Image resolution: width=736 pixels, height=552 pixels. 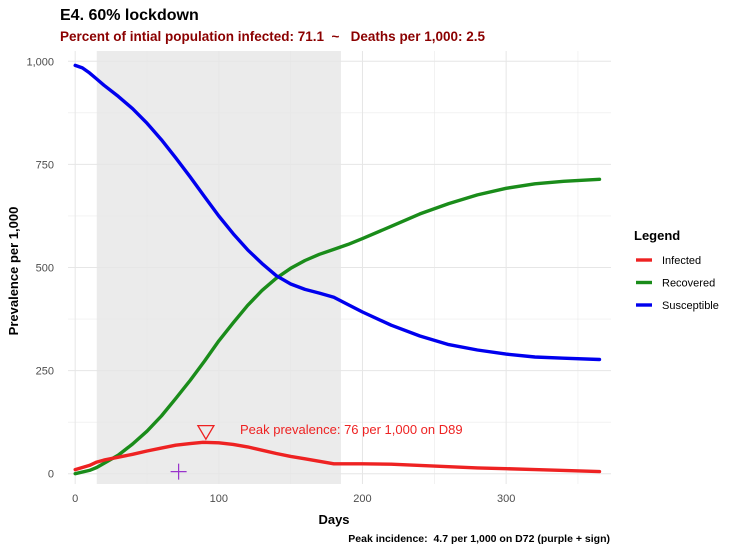 What do you see at coordinates (293, 499) in the screenshot?
I see `x-tick-labels: 0 100 200 300` at bounding box center [293, 499].